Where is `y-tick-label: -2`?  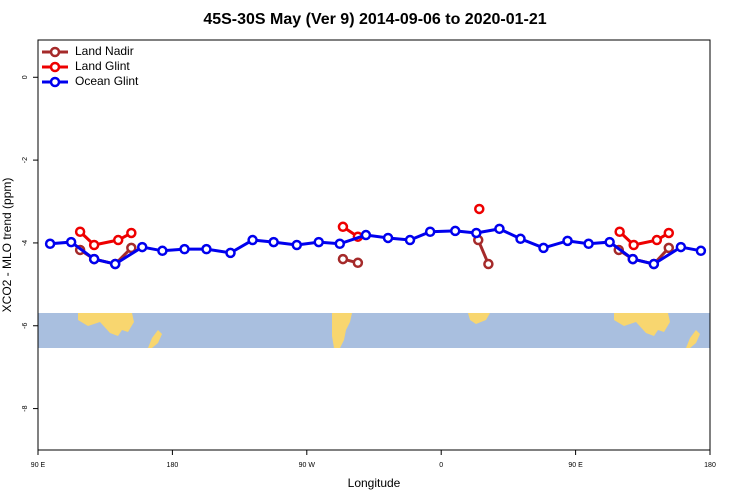 y-tick-label: -2 is located at coordinates (25, 160).